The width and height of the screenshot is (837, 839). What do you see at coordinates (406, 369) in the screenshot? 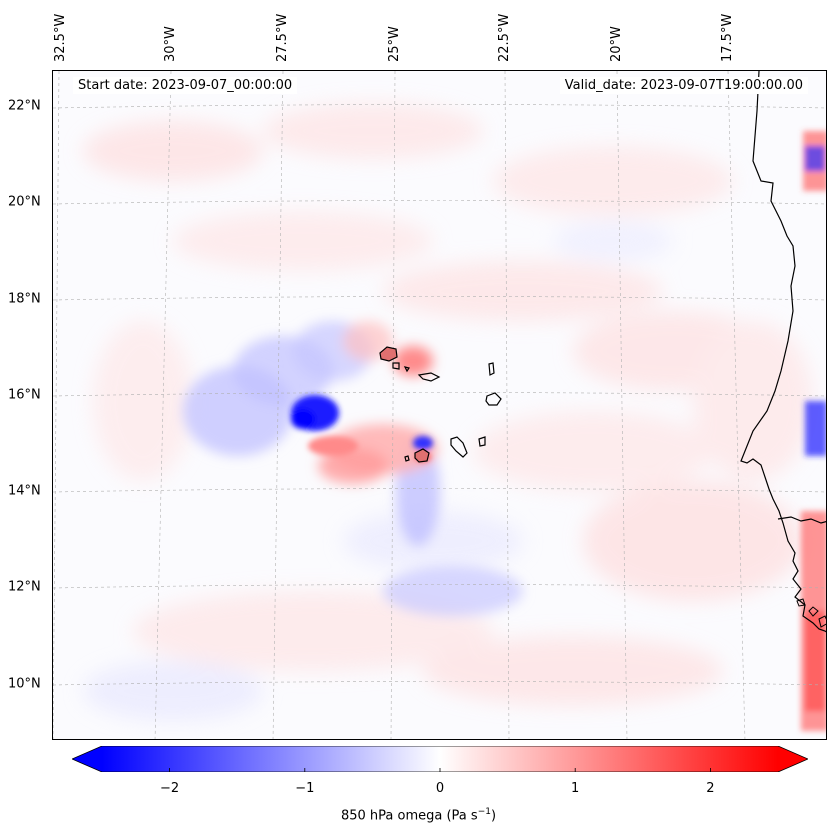
I see `island-santa-luzia` at bounding box center [406, 369].